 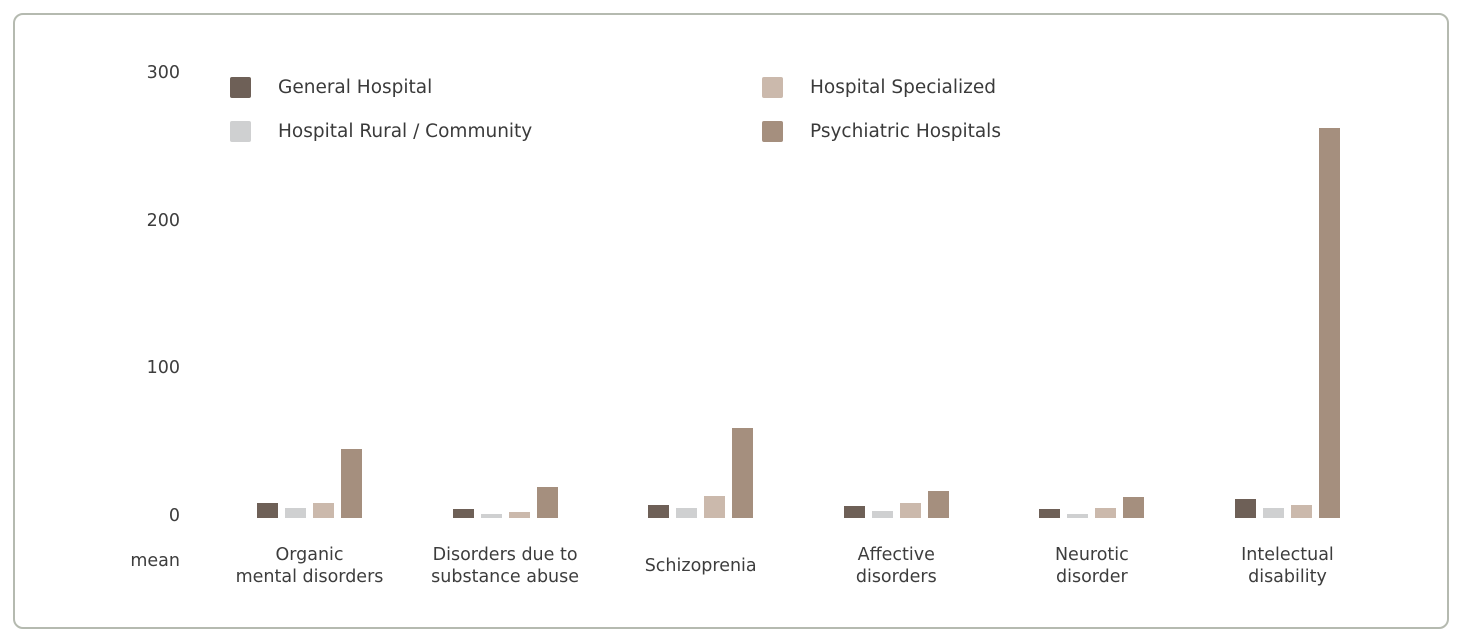 I want to click on y-axis-title: mean, so click(x=155, y=561).